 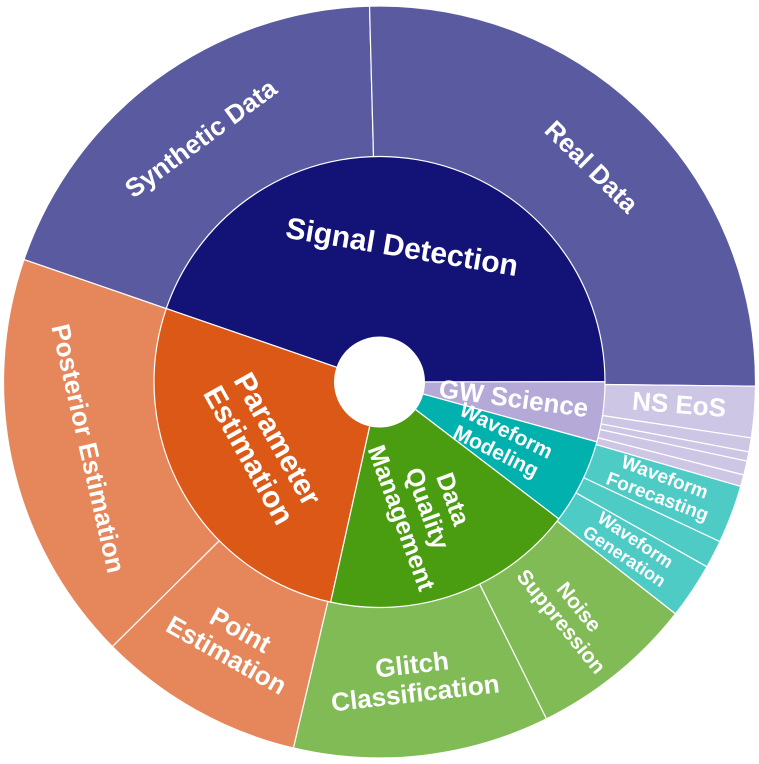 I want to click on slice-label: NS EoS, so click(x=679, y=404).